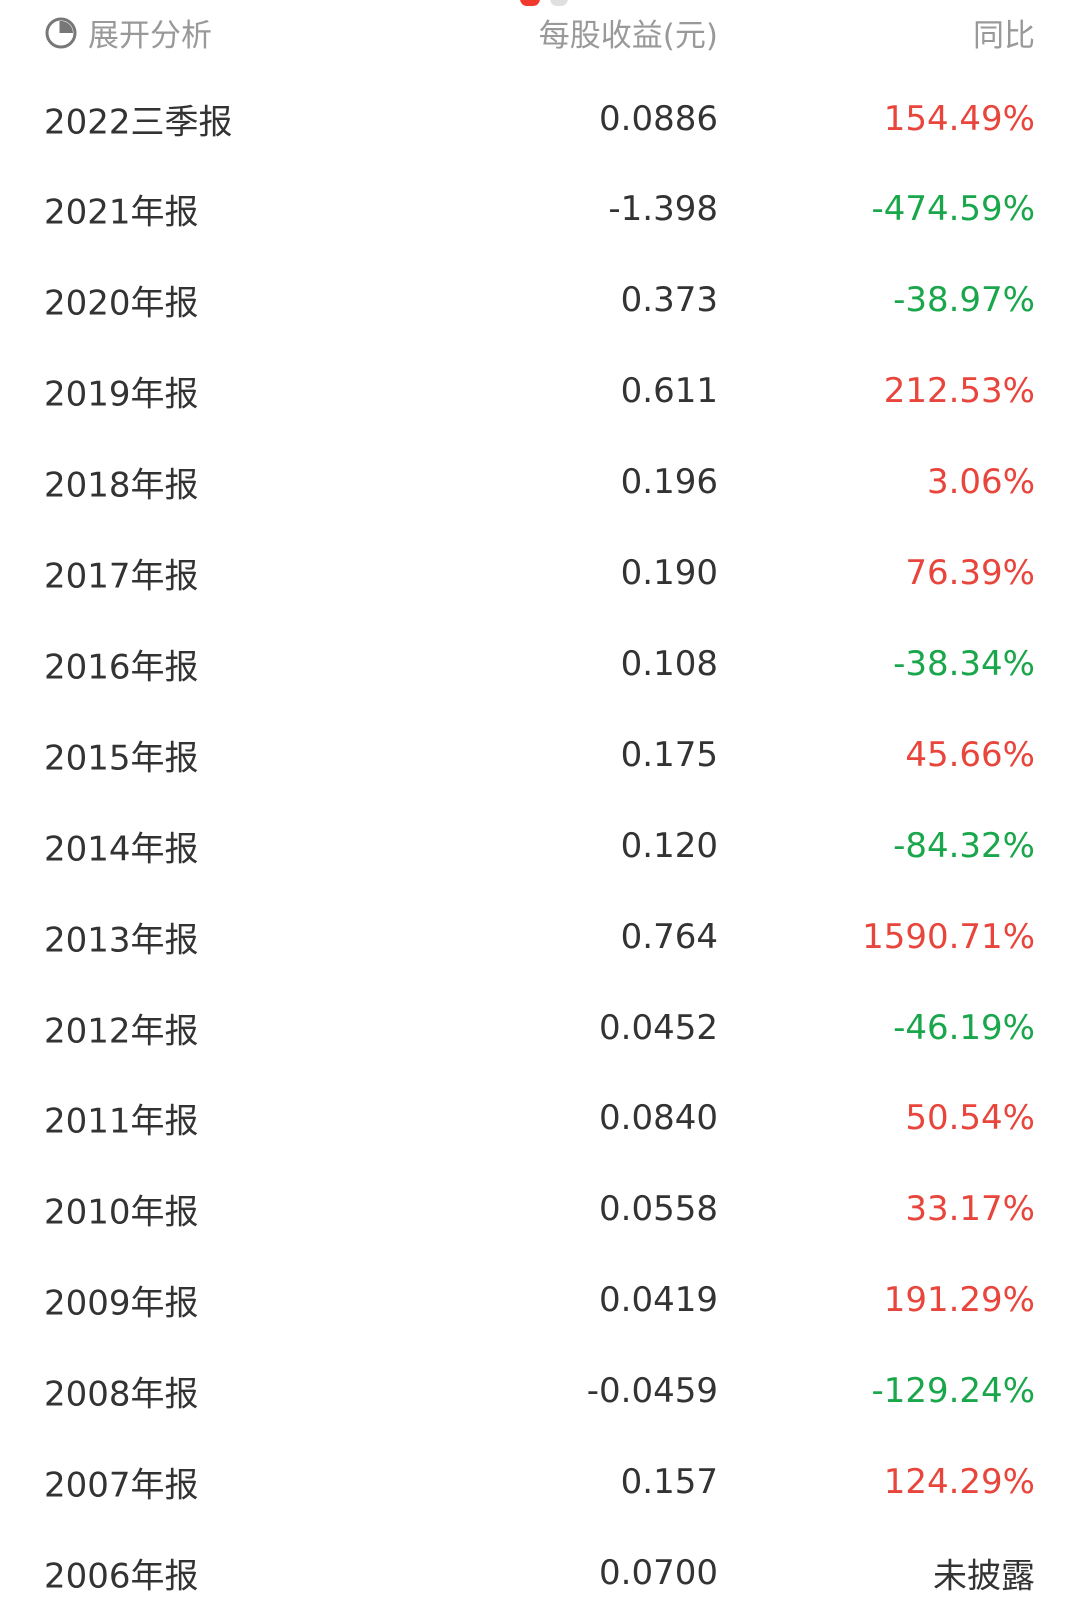  I want to click on yoy-cell: -38.97%, so click(964, 300).